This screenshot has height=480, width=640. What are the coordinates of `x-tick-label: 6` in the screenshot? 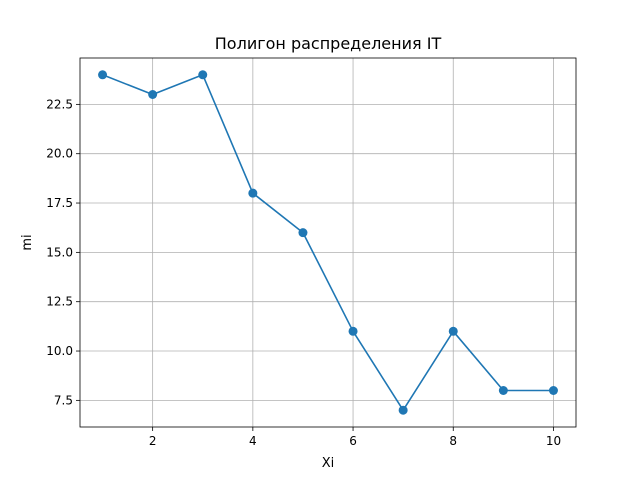 It's located at (353, 441).